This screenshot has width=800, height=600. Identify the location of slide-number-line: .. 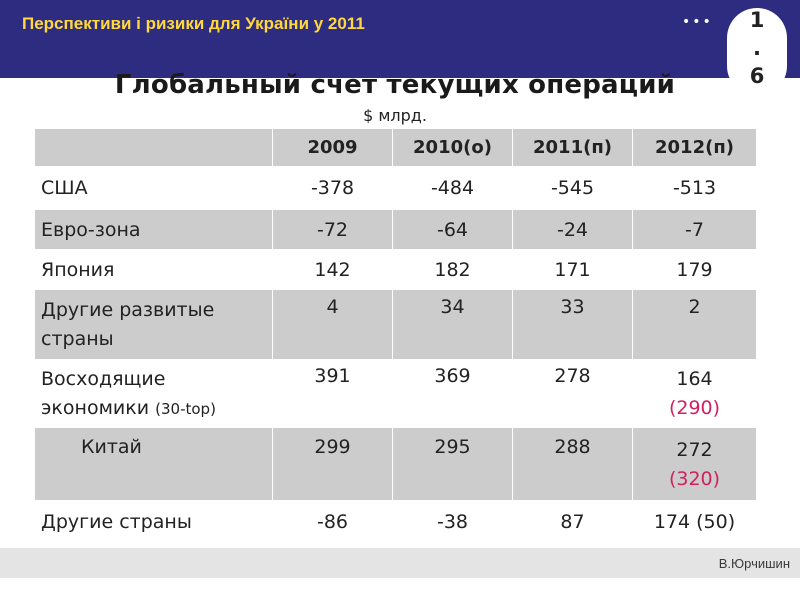
(757, 48).